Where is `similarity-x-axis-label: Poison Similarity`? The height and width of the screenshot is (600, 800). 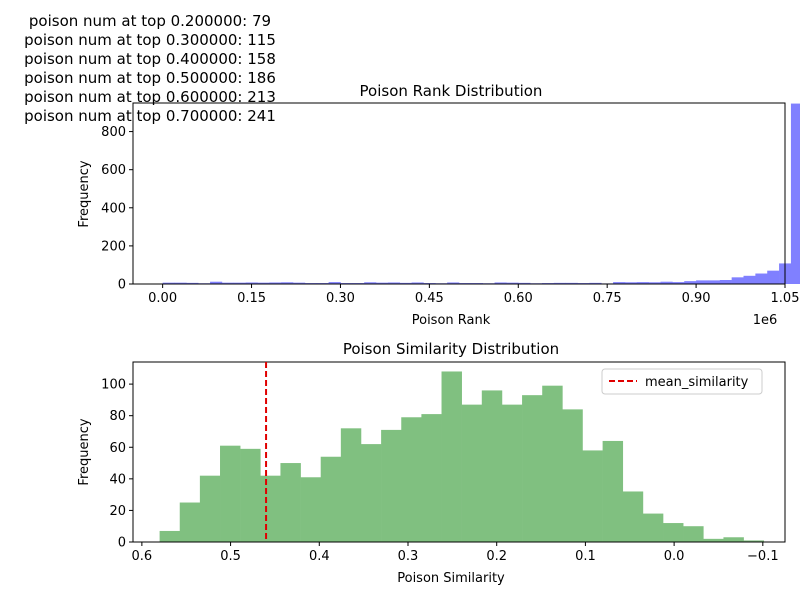 similarity-x-axis-label: Poison Similarity is located at coordinates (451, 578).